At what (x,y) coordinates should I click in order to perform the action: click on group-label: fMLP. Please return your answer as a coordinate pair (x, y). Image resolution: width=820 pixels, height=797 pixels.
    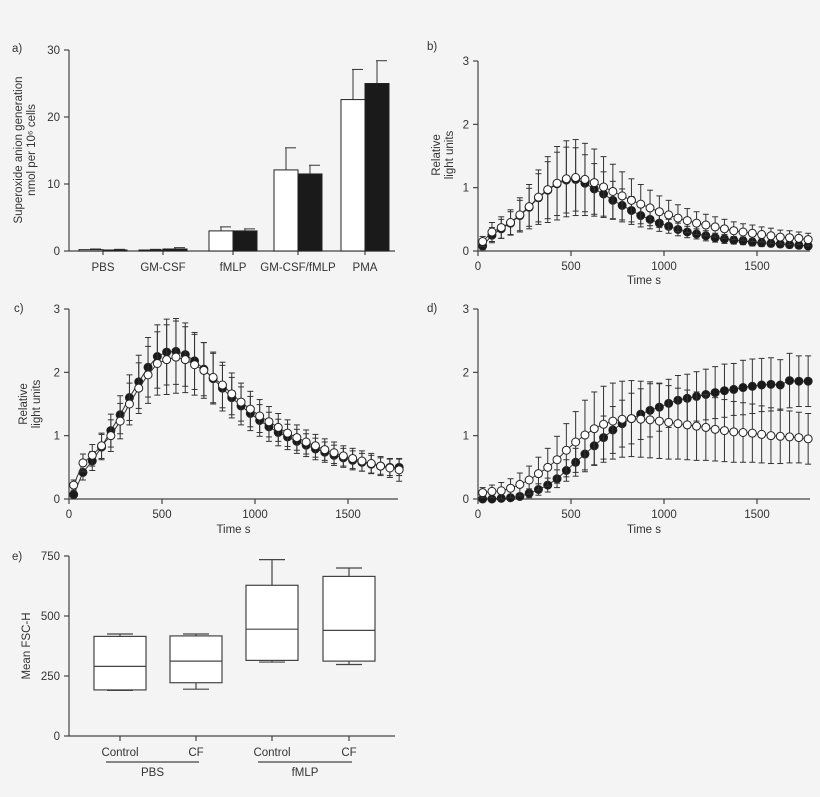
    Looking at the image, I should click on (305, 773).